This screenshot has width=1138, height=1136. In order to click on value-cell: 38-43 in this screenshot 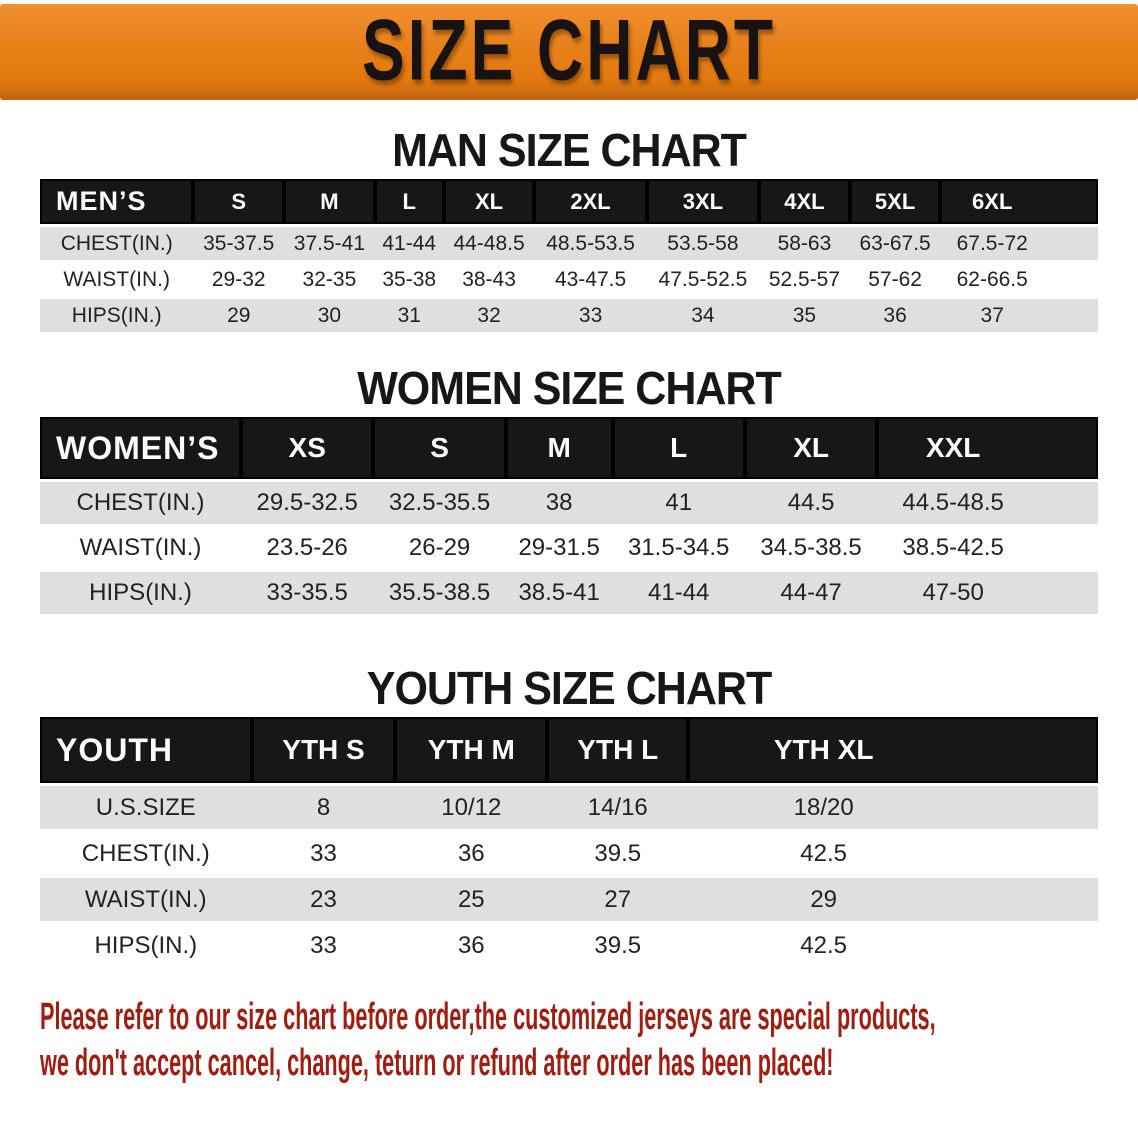, I will do `click(489, 279)`.